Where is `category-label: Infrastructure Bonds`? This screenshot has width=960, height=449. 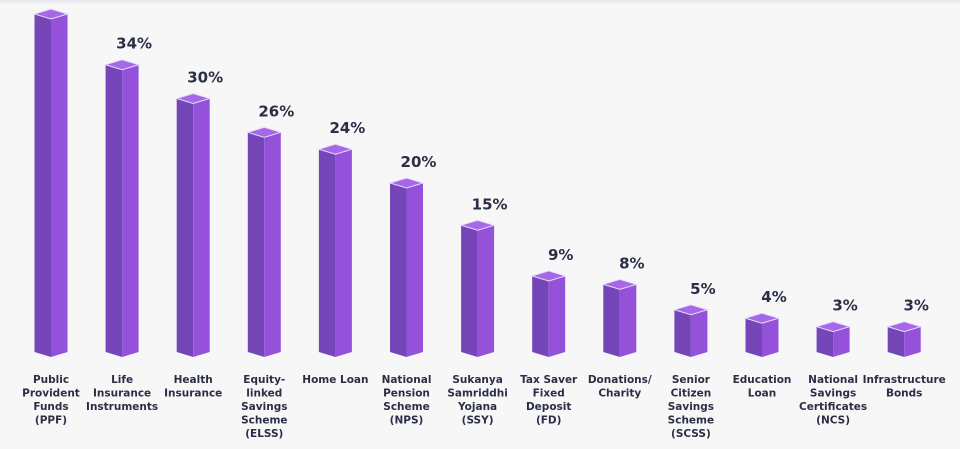
category-label: Infrastructure Bonds is located at coordinates (904, 387).